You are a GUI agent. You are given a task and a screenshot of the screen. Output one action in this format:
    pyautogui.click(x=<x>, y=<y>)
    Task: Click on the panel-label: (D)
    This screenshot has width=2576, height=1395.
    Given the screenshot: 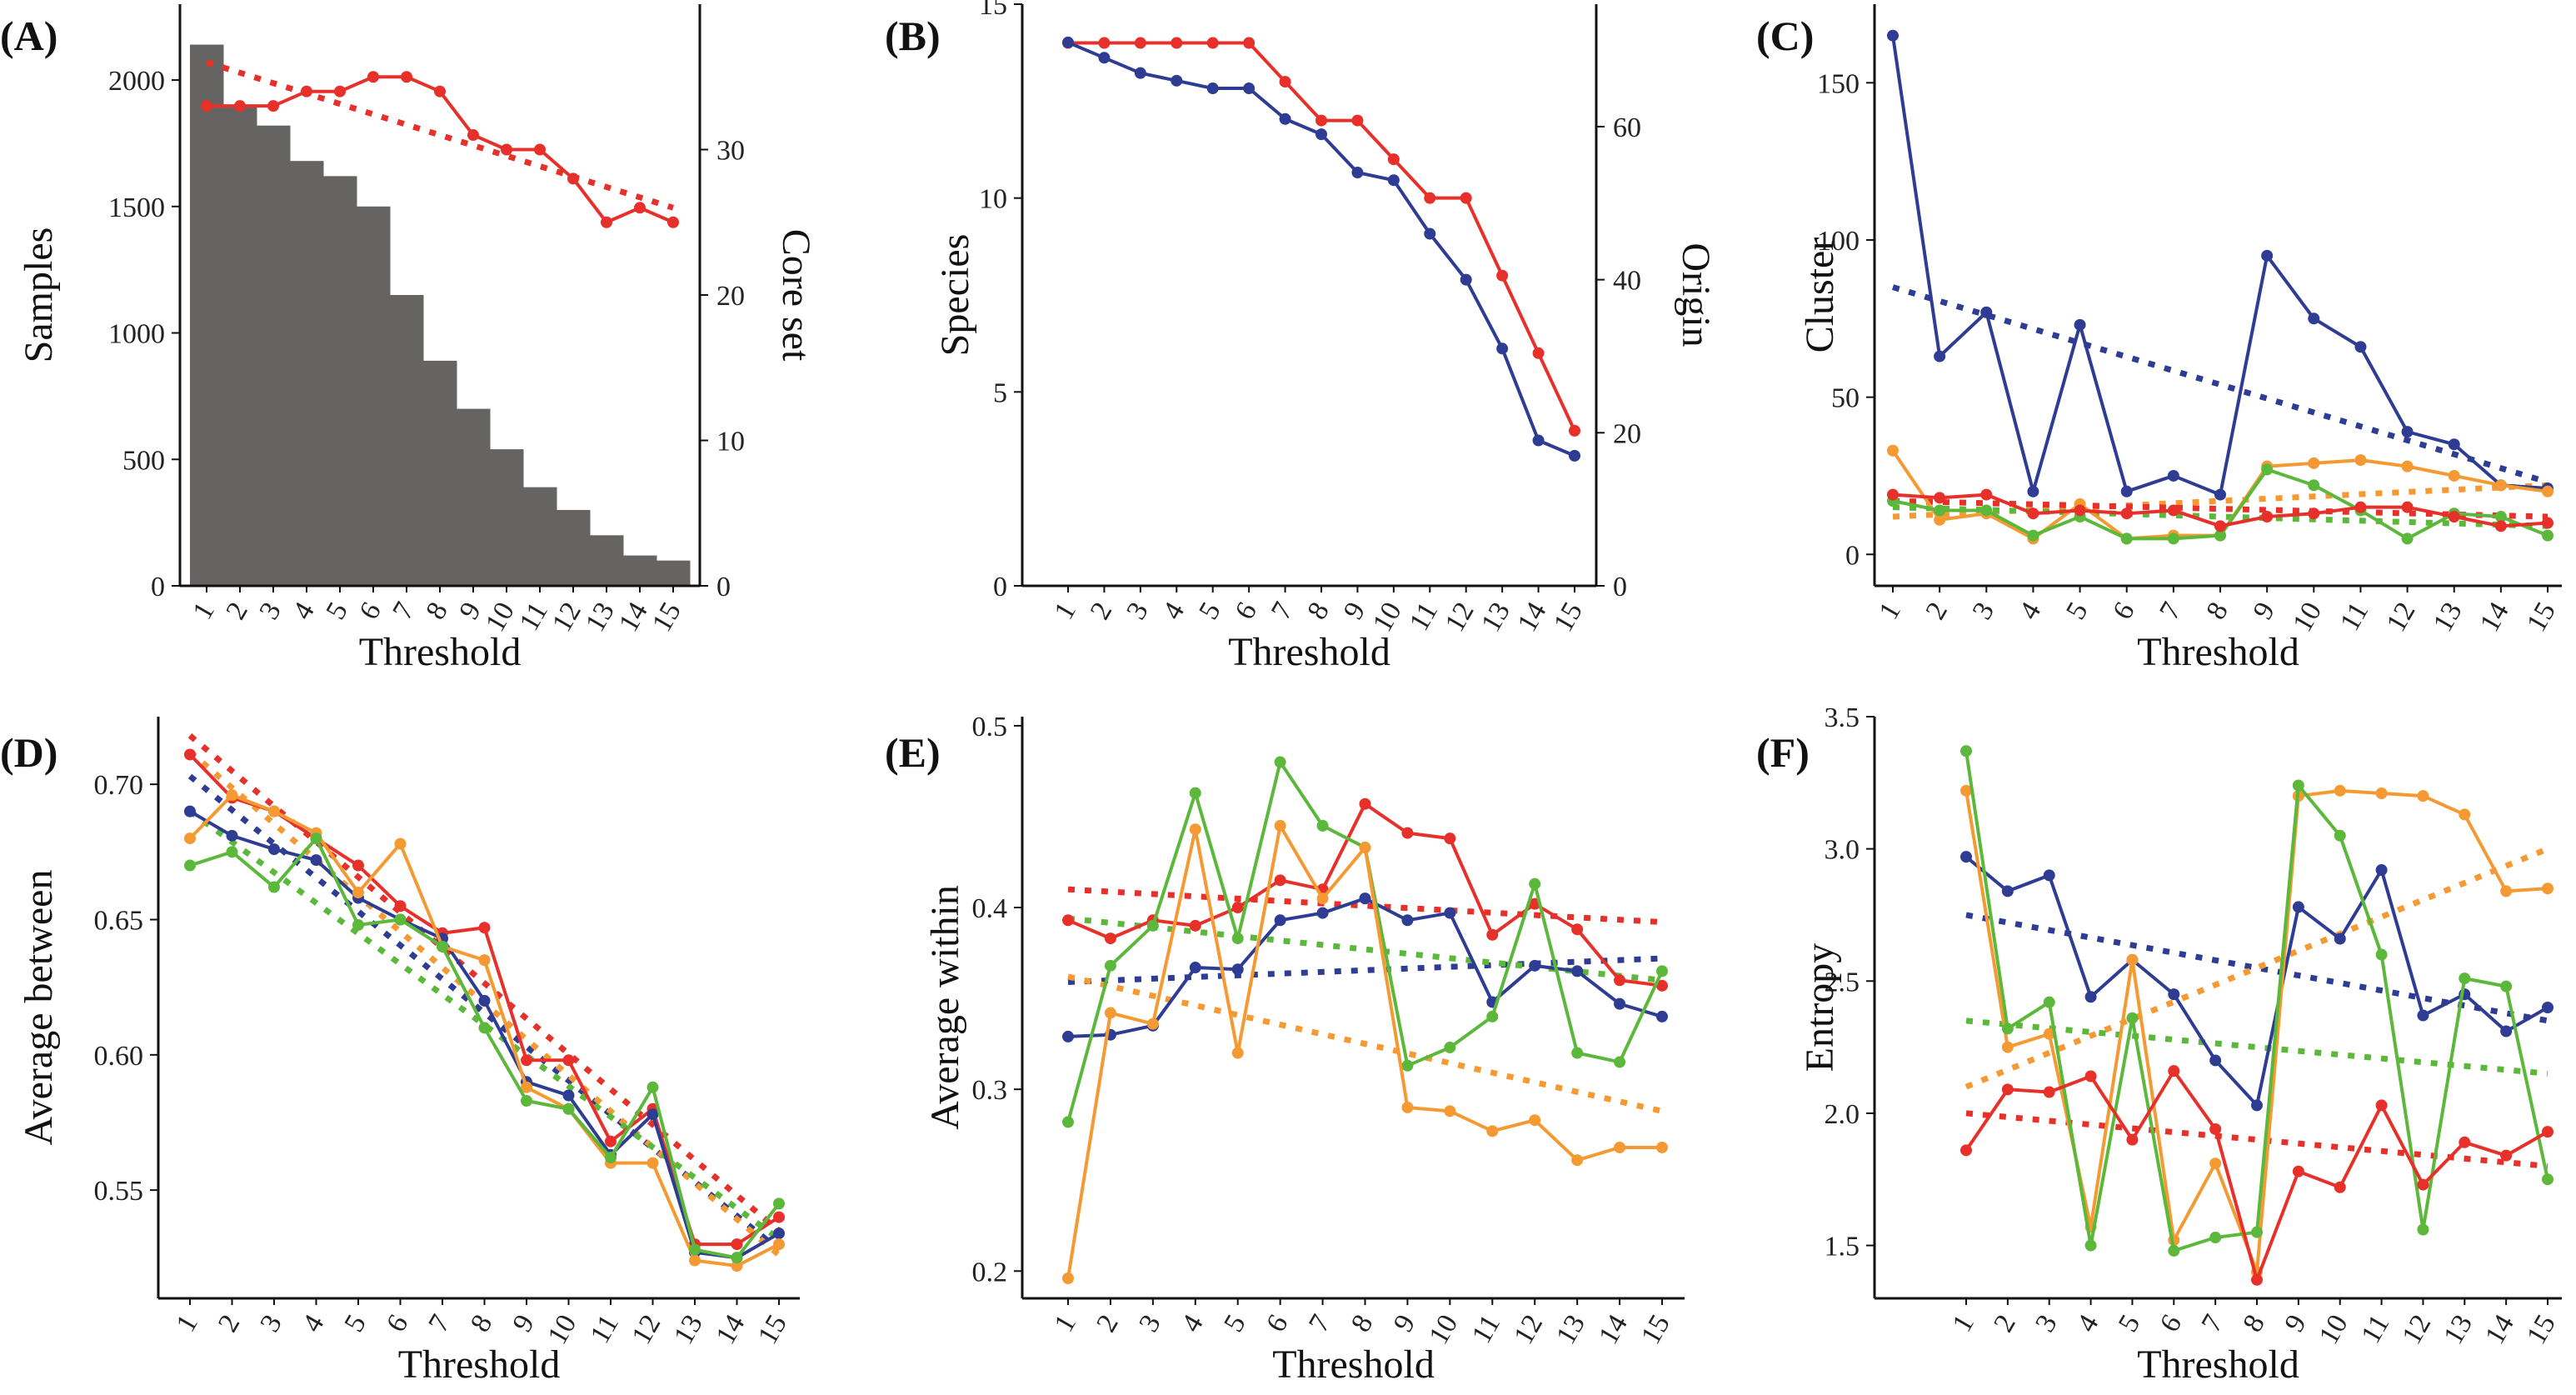 What is the action you would take?
    pyautogui.click(x=28, y=752)
    